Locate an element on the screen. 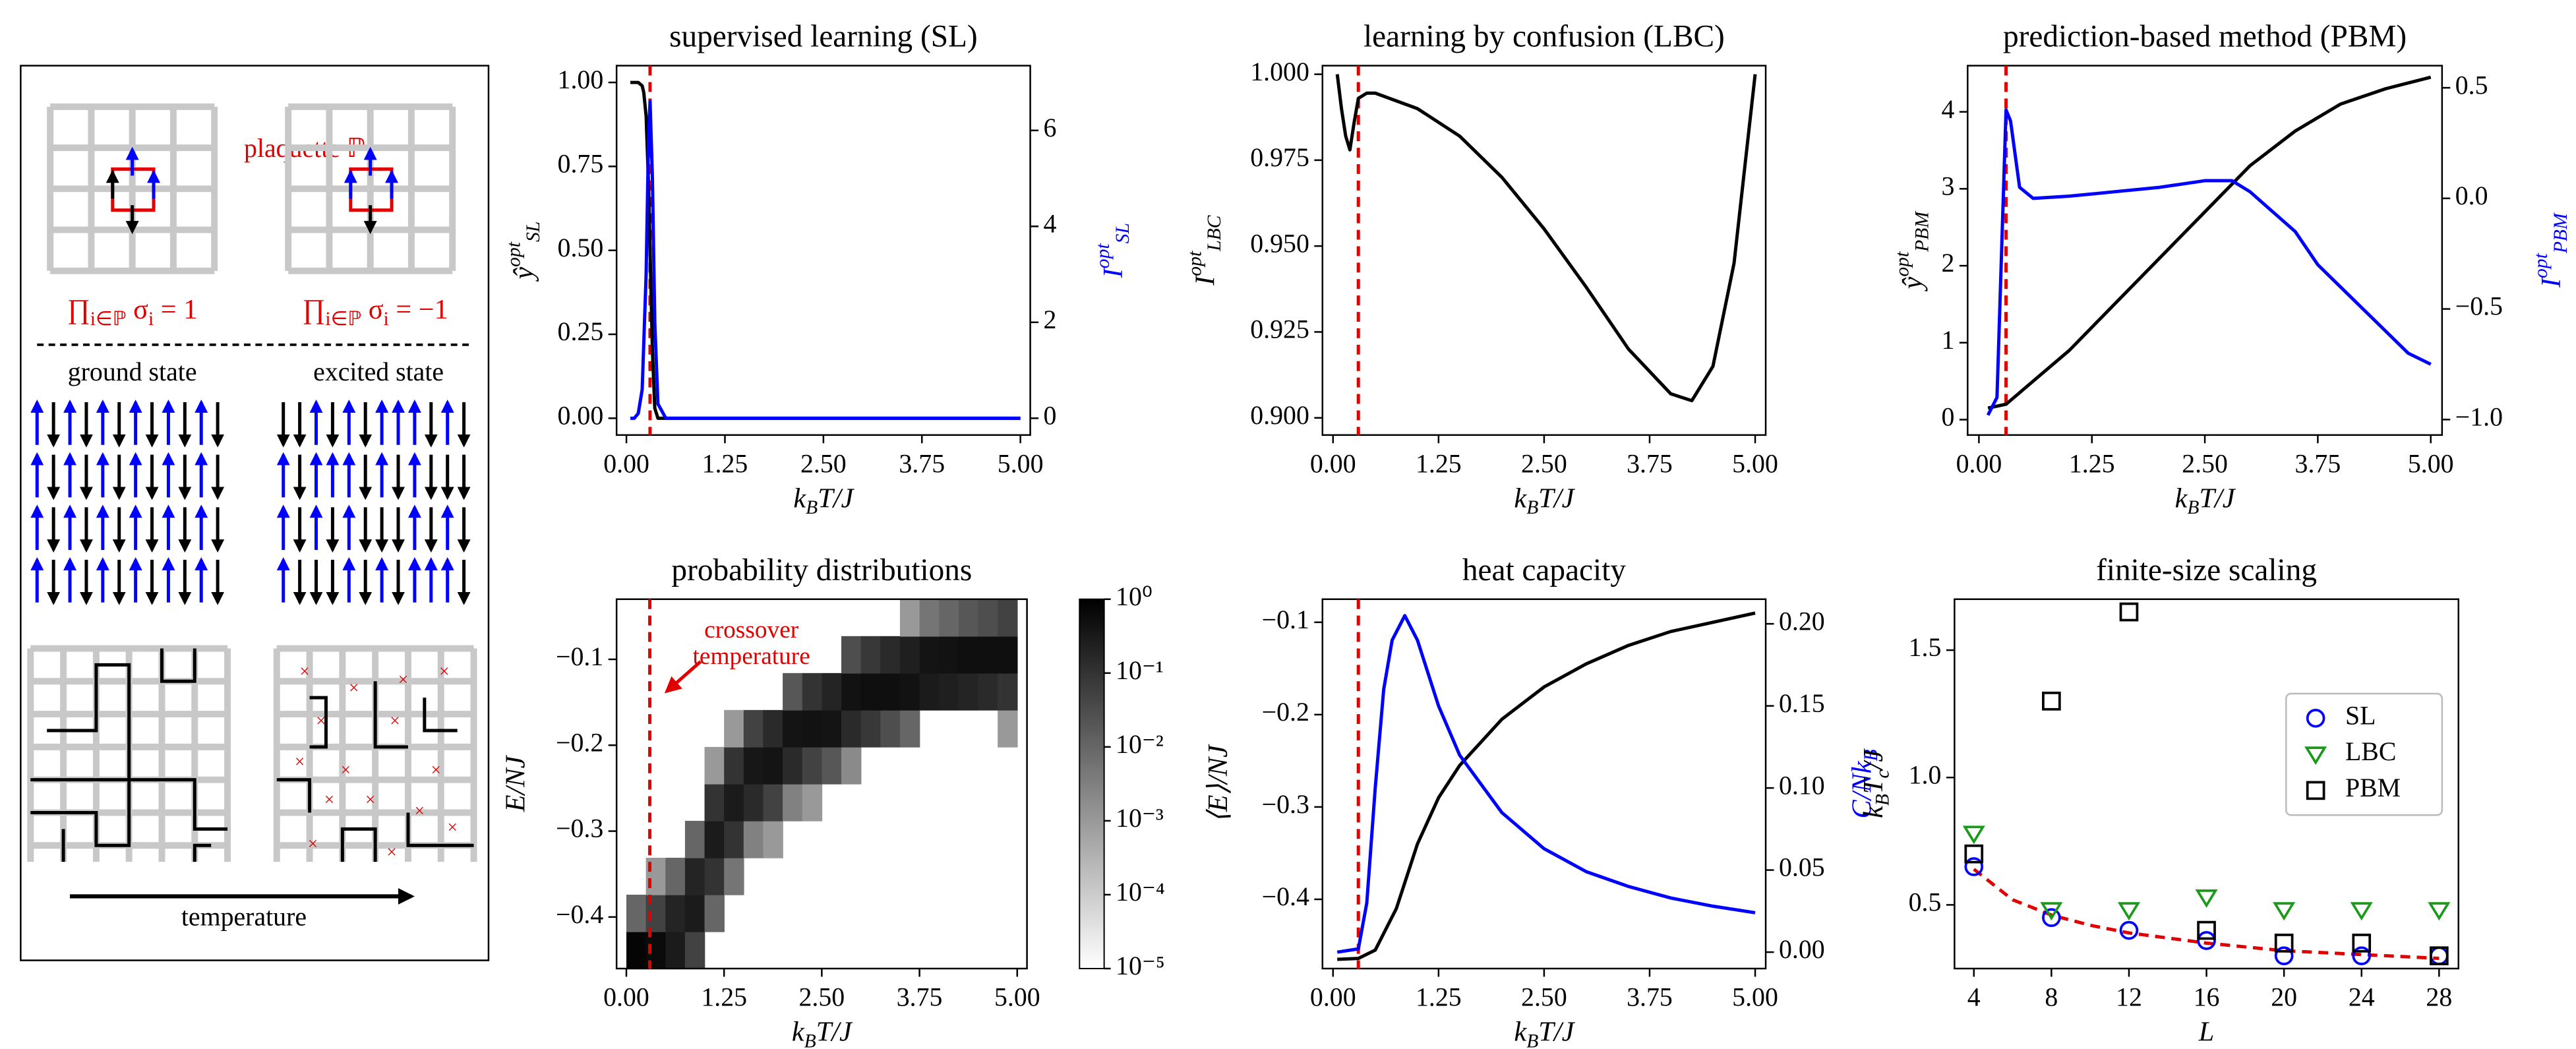 The width and height of the screenshot is (2576, 1049). y2-tick-label: 4 is located at coordinates (1050, 224).